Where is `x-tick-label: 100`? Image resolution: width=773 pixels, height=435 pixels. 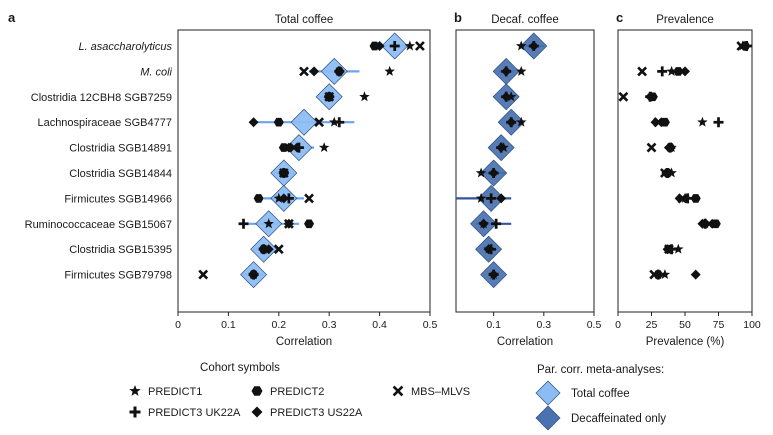
x-tick-label: 100 is located at coordinates (752, 325).